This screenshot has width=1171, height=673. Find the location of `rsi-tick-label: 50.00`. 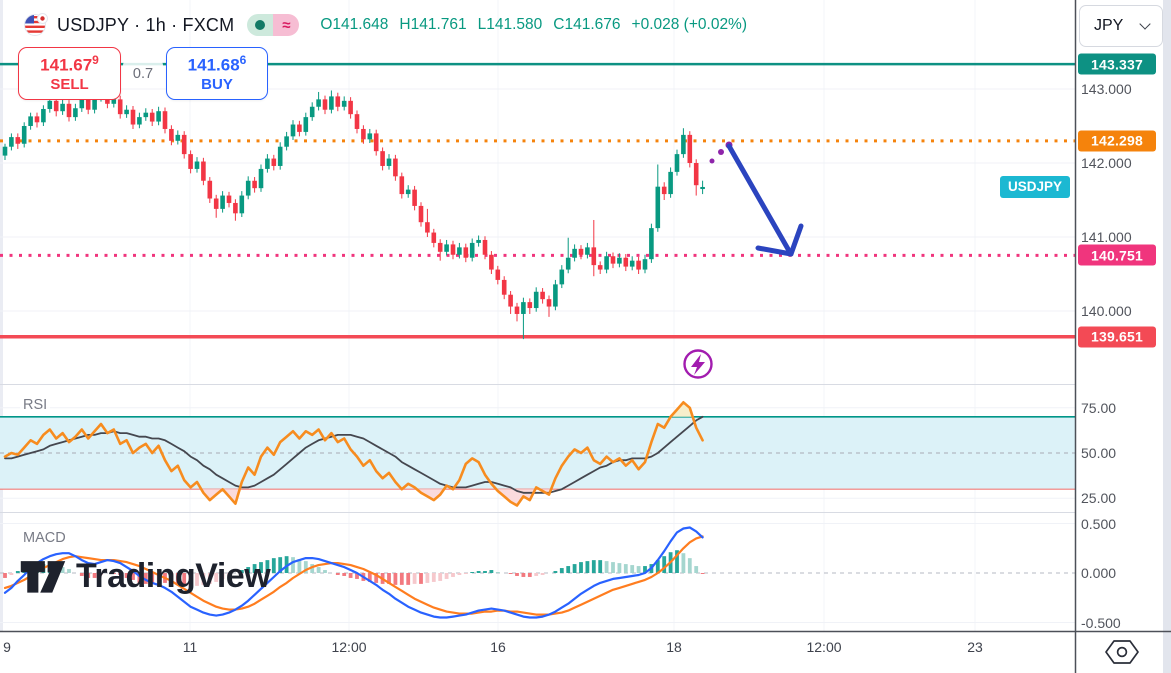

rsi-tick-label: 50.00 is located at coordinates (1099, 453).